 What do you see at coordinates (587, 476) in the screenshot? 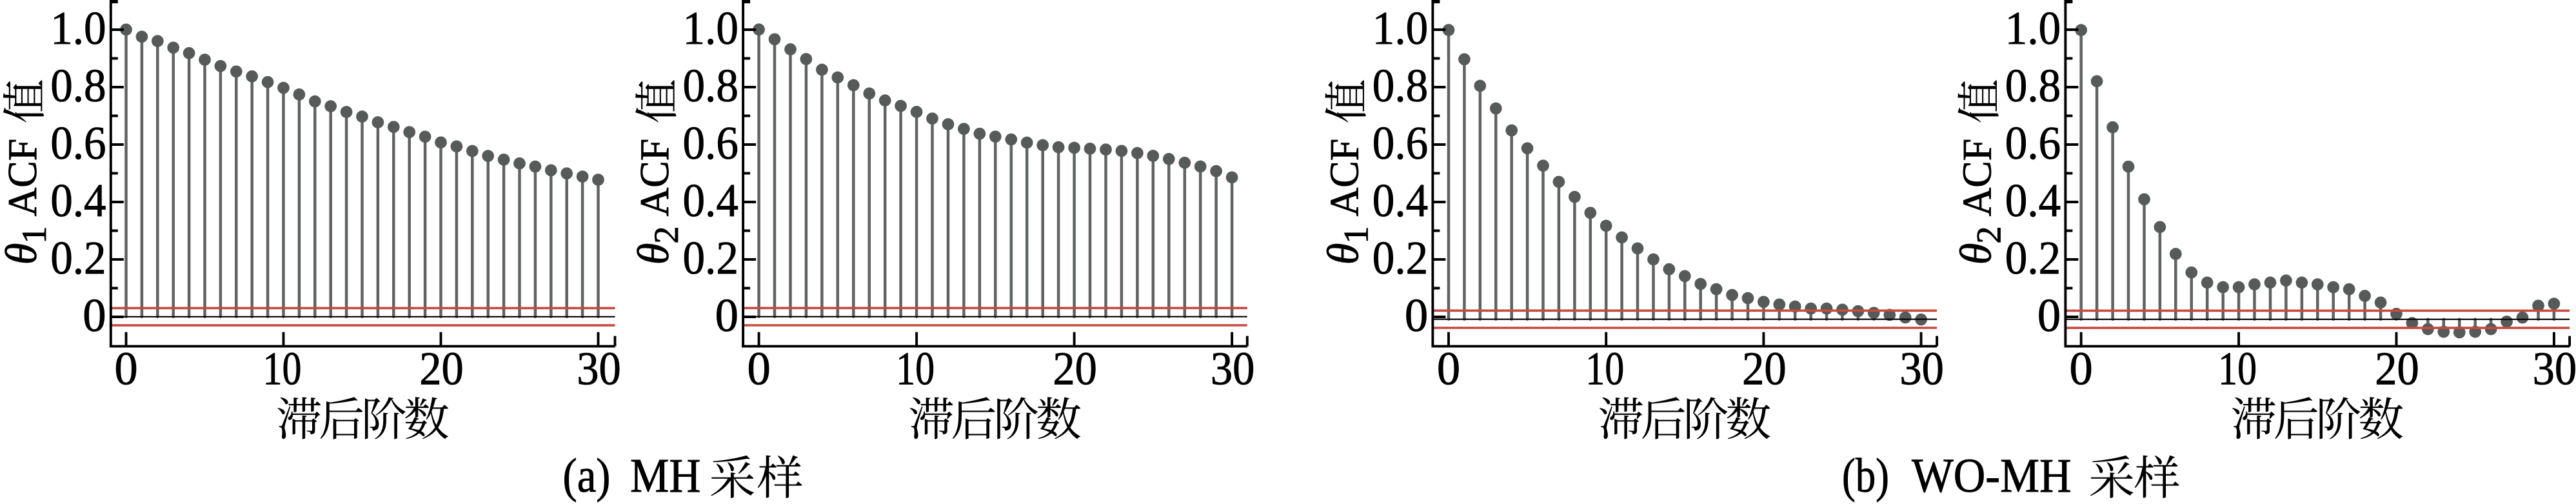
I see `svg-text: (a)` at bounding box center [587, 476].